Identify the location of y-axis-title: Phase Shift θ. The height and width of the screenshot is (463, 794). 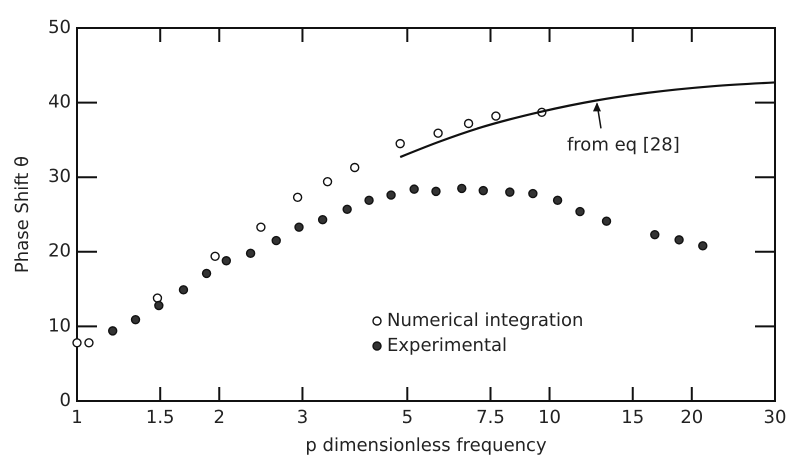
(22, 215).